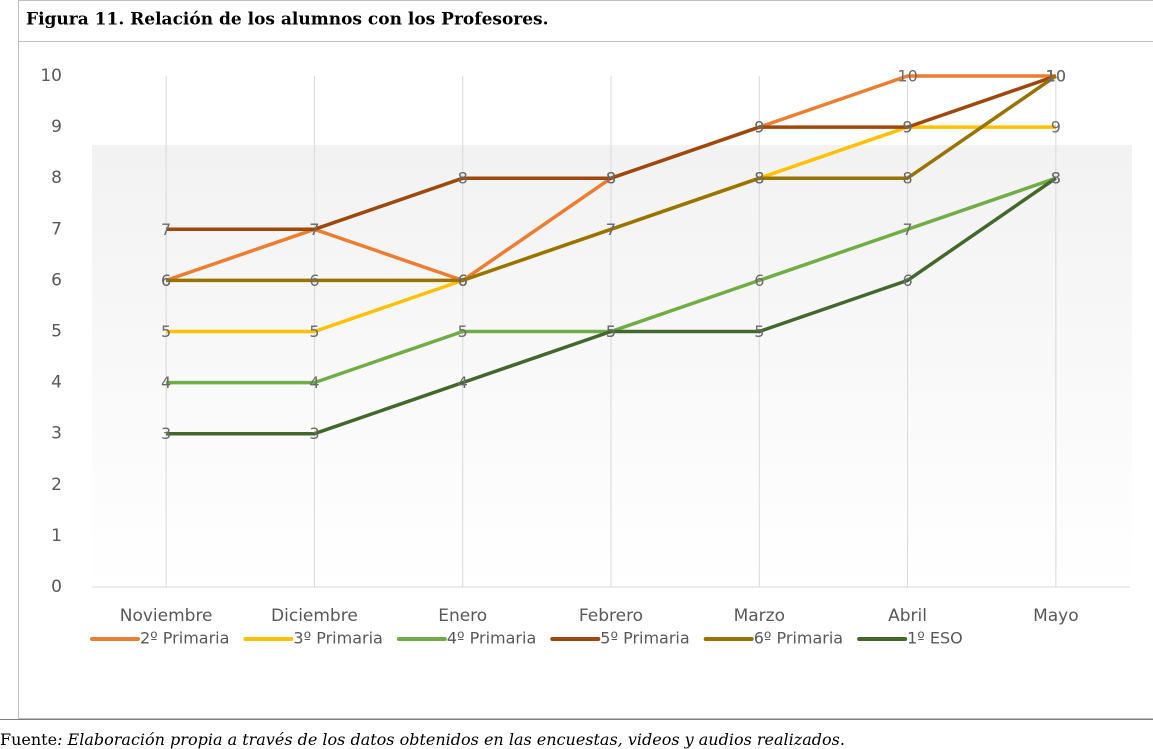 The height and width of the screenshot is (749, 1153). I want to click on y-tick-label: 1, so click(56, 536).